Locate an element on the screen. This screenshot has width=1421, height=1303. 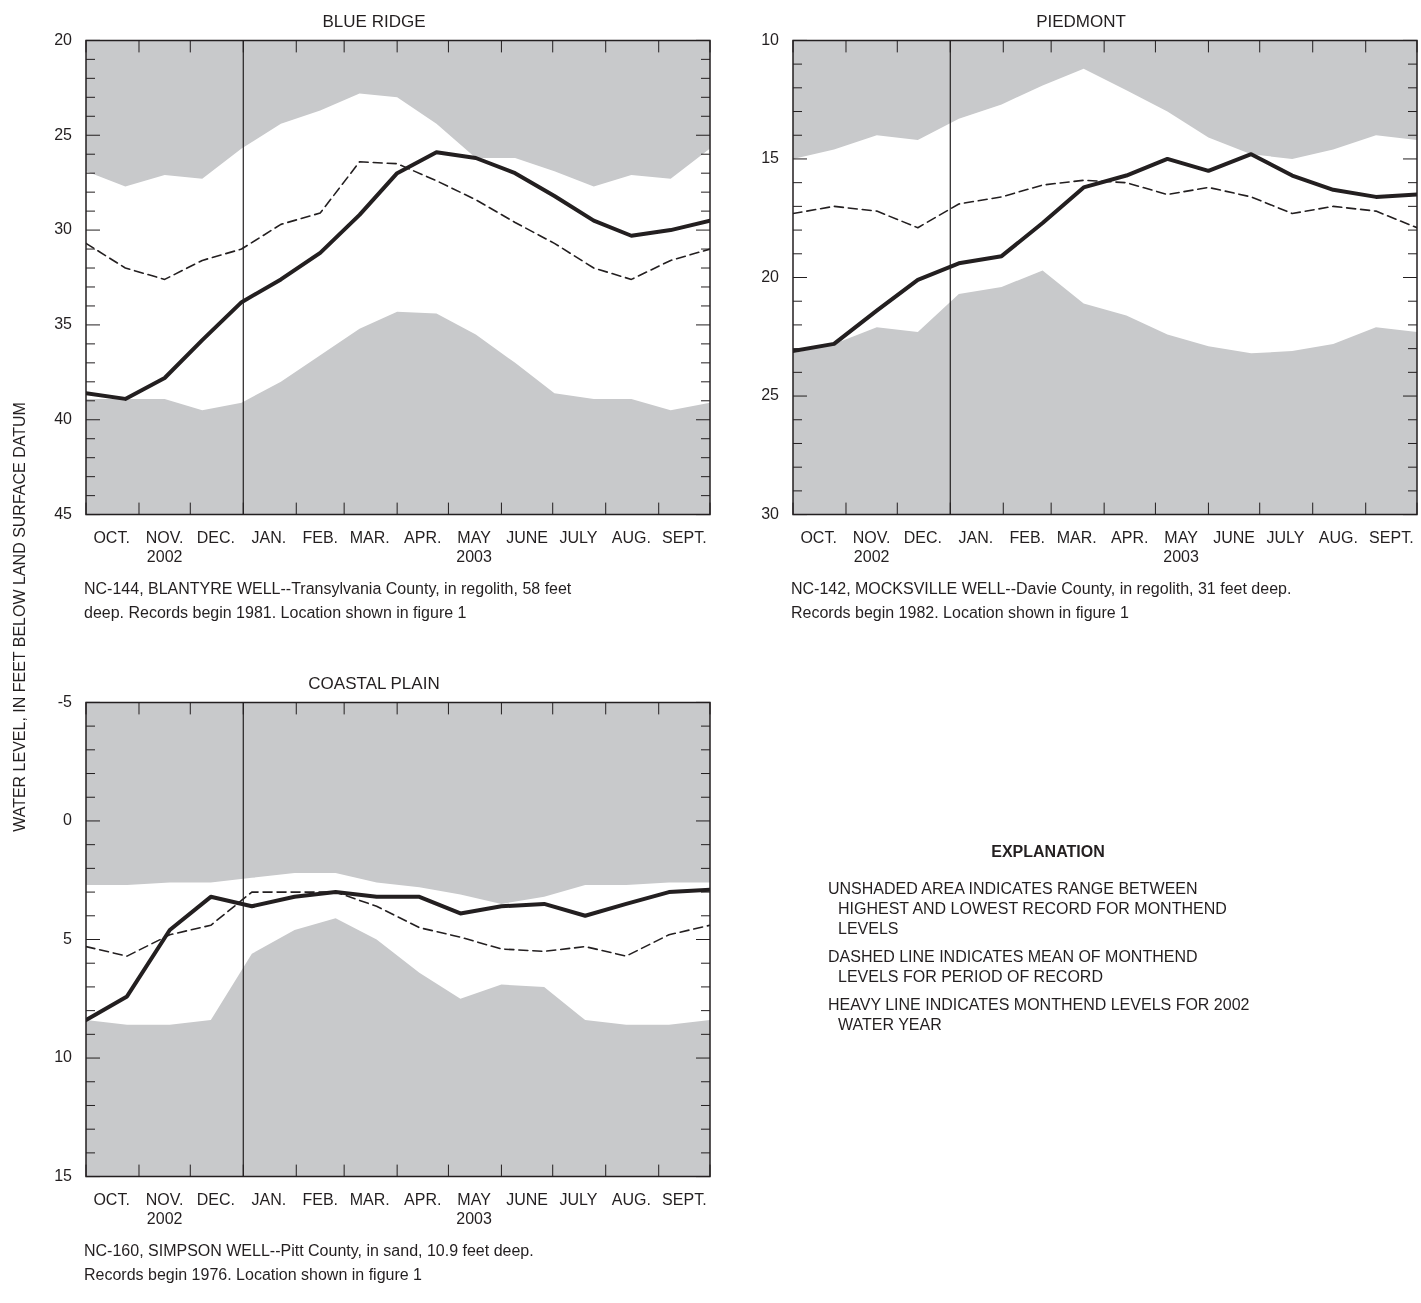
text: NC-144, BLANTYRE WELL--Transylvania County, in regolith, 58 feet deep. Records begin 1981. Location shown in figure 1 is located at coordinates (328, 601).